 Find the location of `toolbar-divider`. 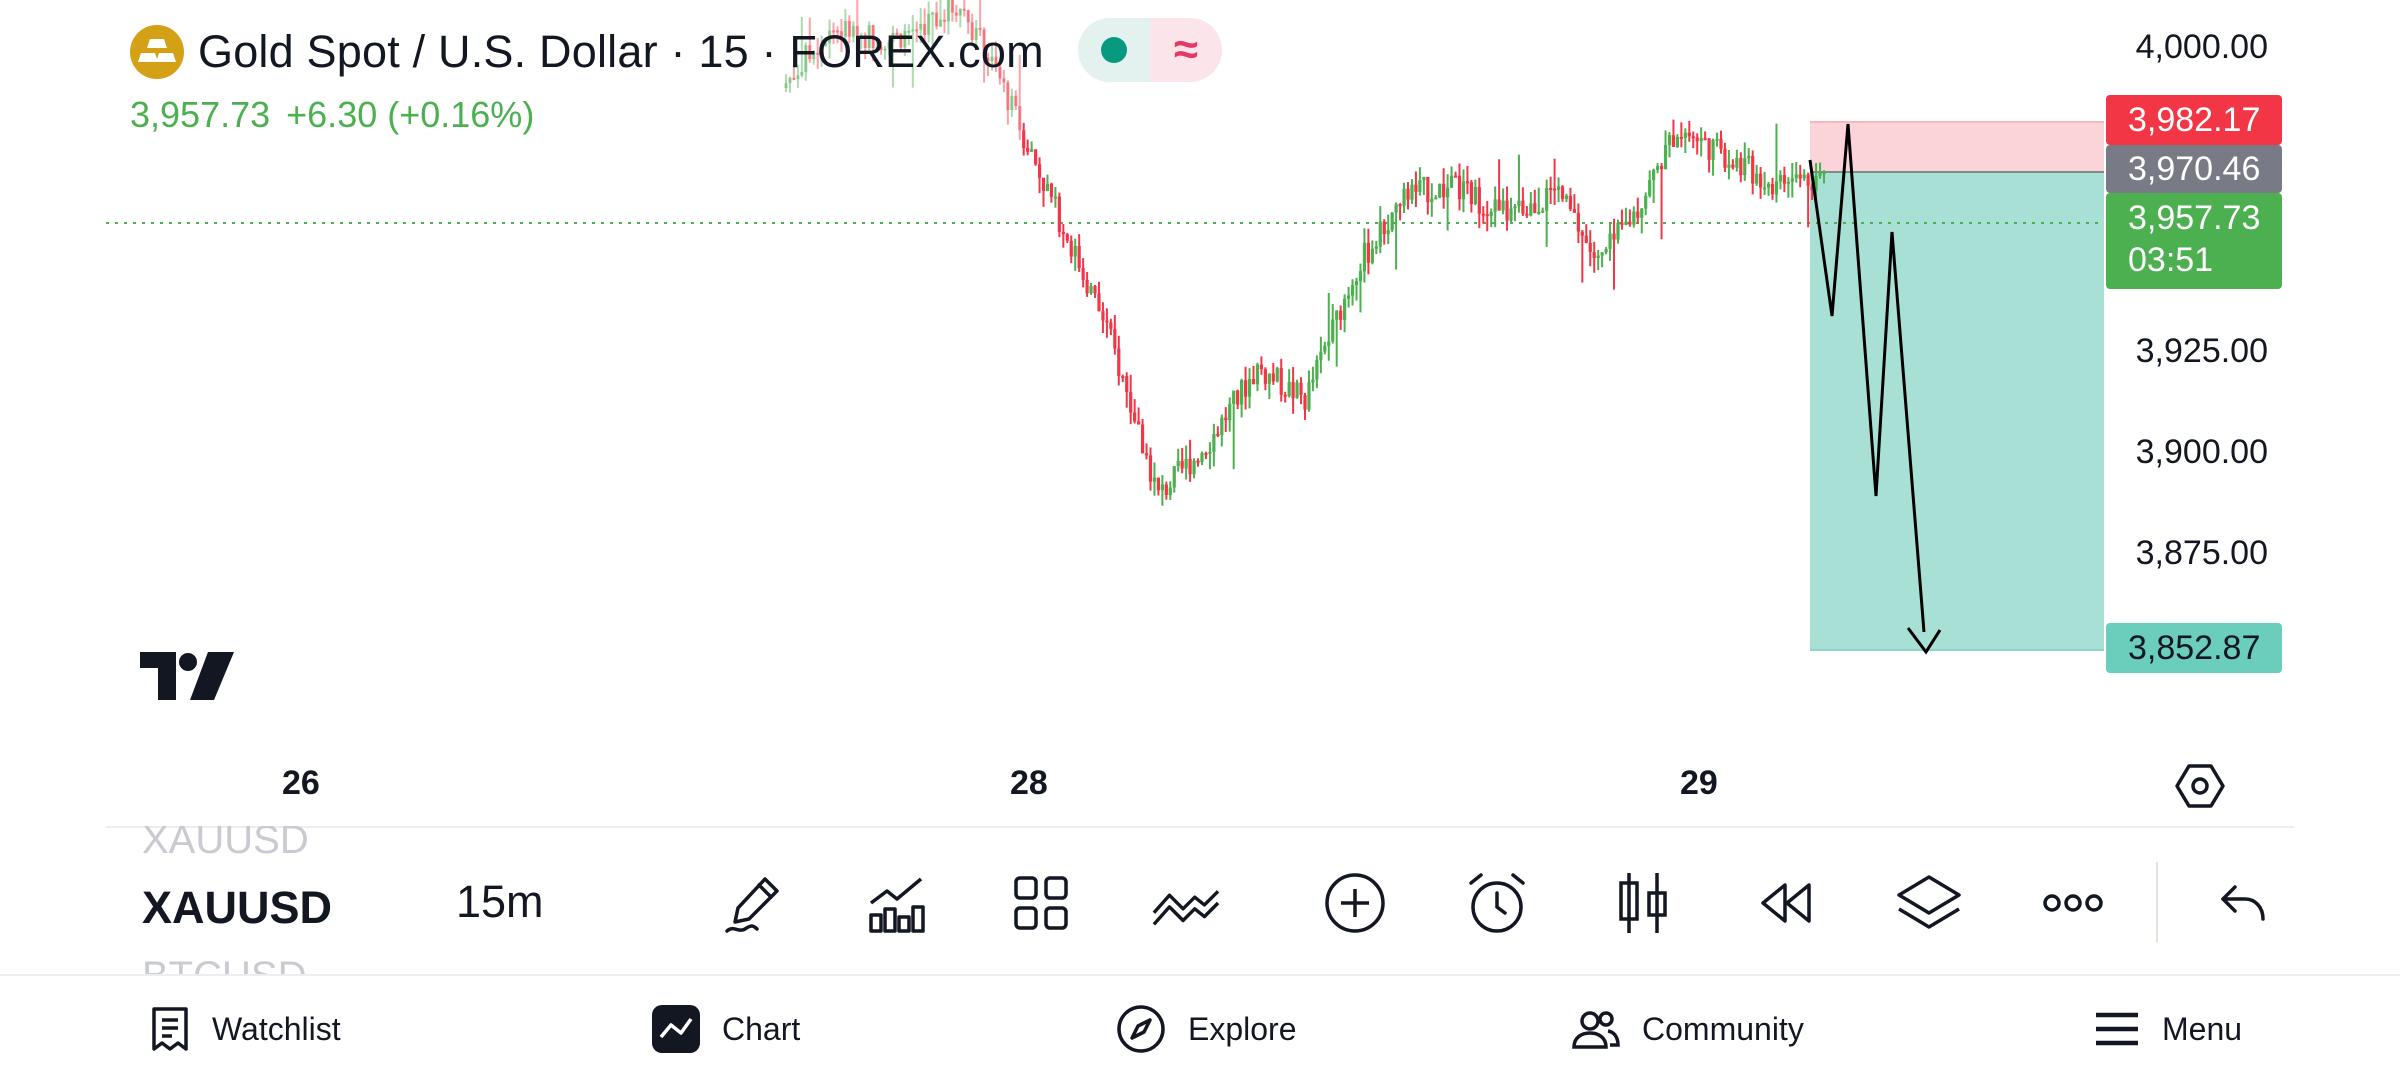

toolbar-divider is located at coordinates (1200, 827).